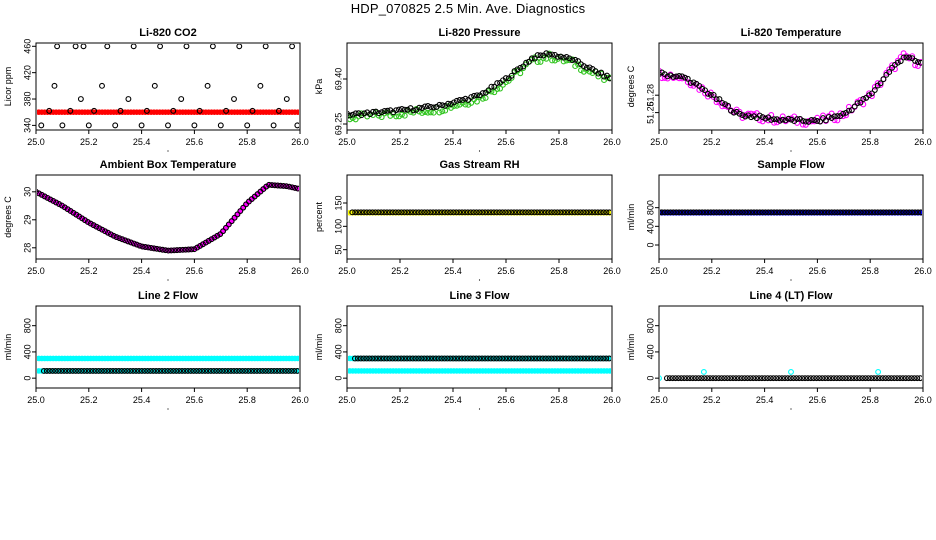  I want to click on plot-frame, so click(479, 217).